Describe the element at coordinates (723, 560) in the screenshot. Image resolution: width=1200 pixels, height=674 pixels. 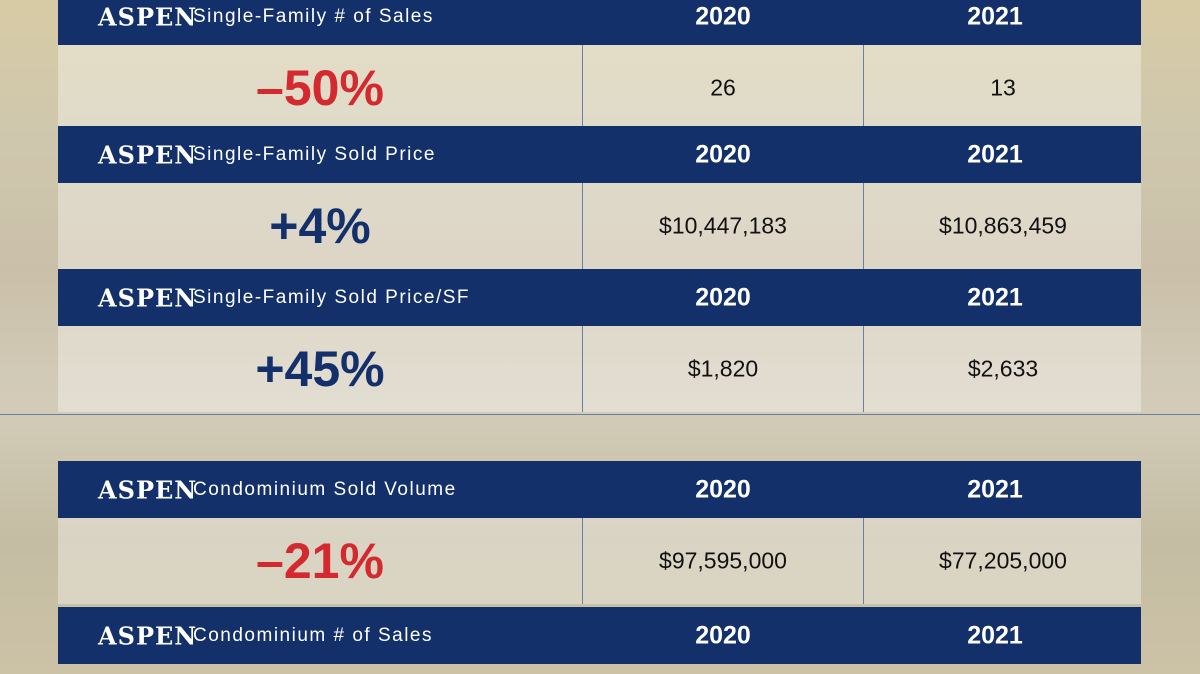
I see `year-value: $97,595,000` at that location.